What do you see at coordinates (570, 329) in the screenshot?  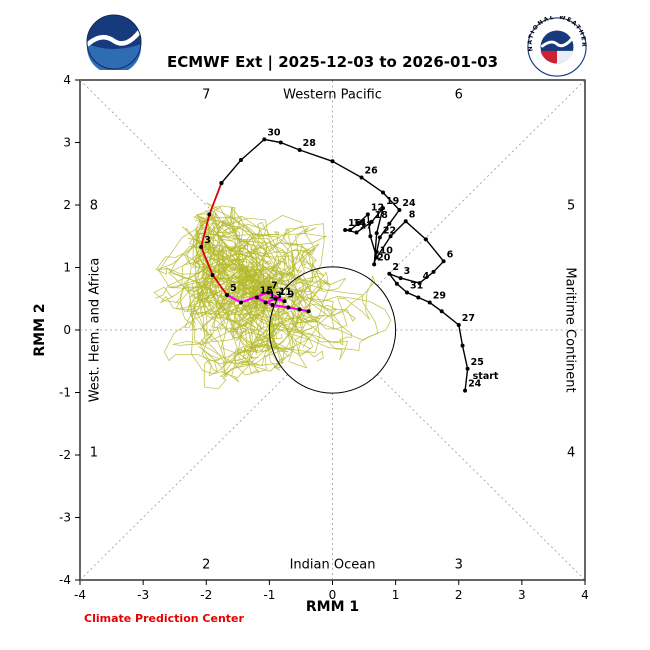 I see `svg-text: Maritime Continent` at bounding box center [570, 329].